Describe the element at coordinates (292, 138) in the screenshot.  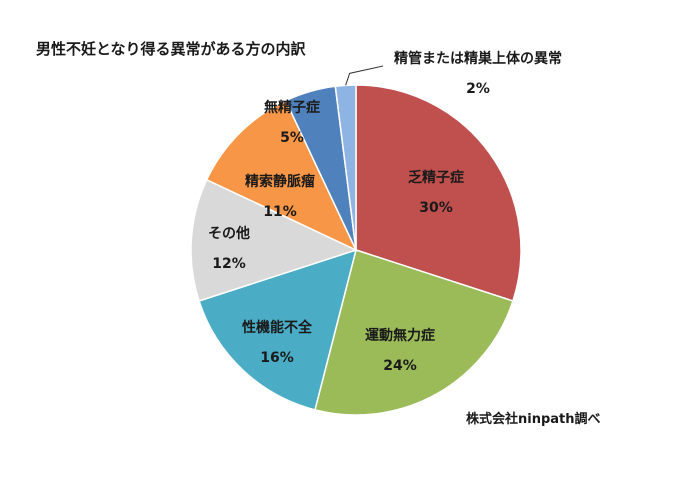
I see `slice-value-6: 5%` at that location.